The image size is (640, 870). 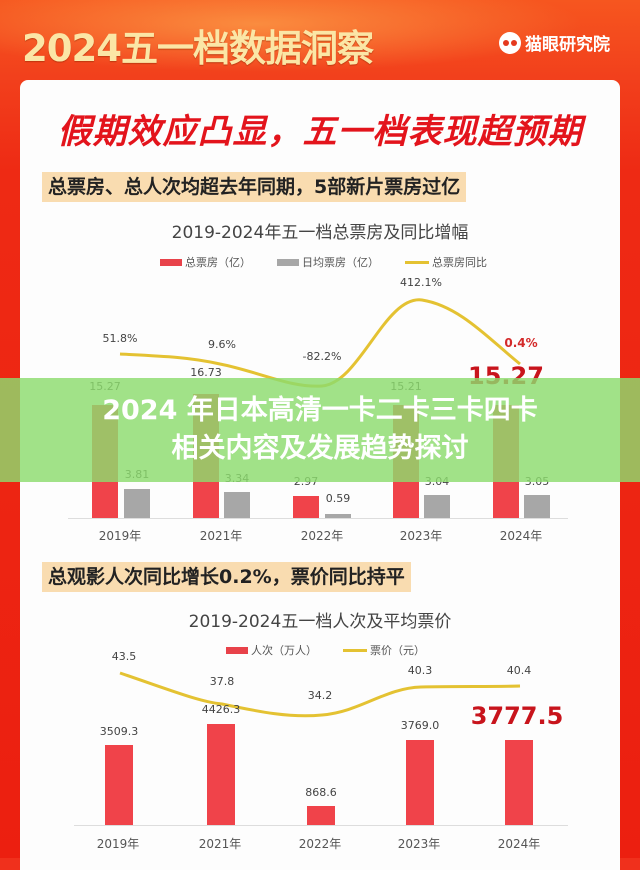 What do you see at coordinates (322, 536) in the screenshot?
I see `chart1-x-label: 2022年` at bounding box center [322, 536].